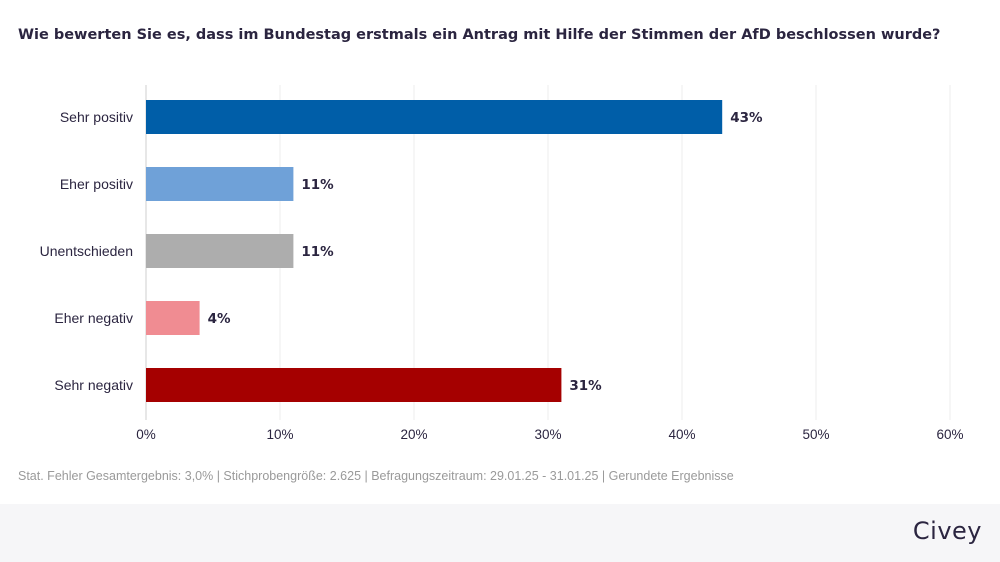 This screenshot has width=1000, height=562. I want to click on category-label: Eher positiv, so click(96, 184).